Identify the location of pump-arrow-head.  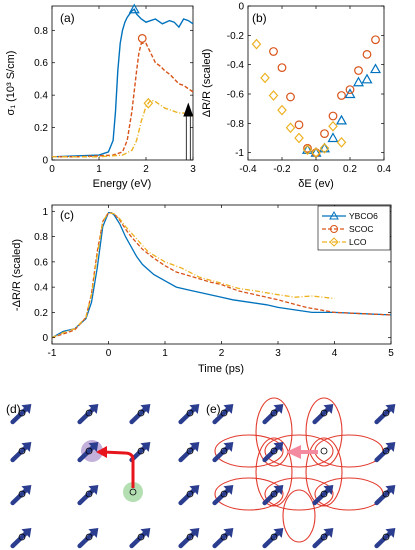
(188, 109).